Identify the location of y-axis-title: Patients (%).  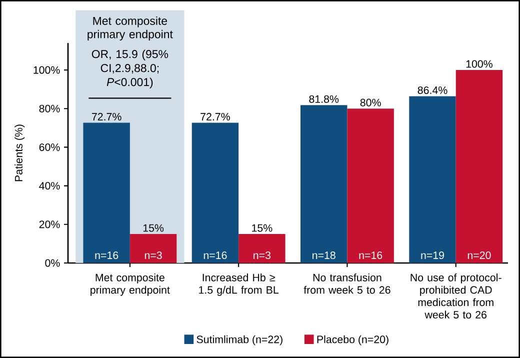
(19, 153).